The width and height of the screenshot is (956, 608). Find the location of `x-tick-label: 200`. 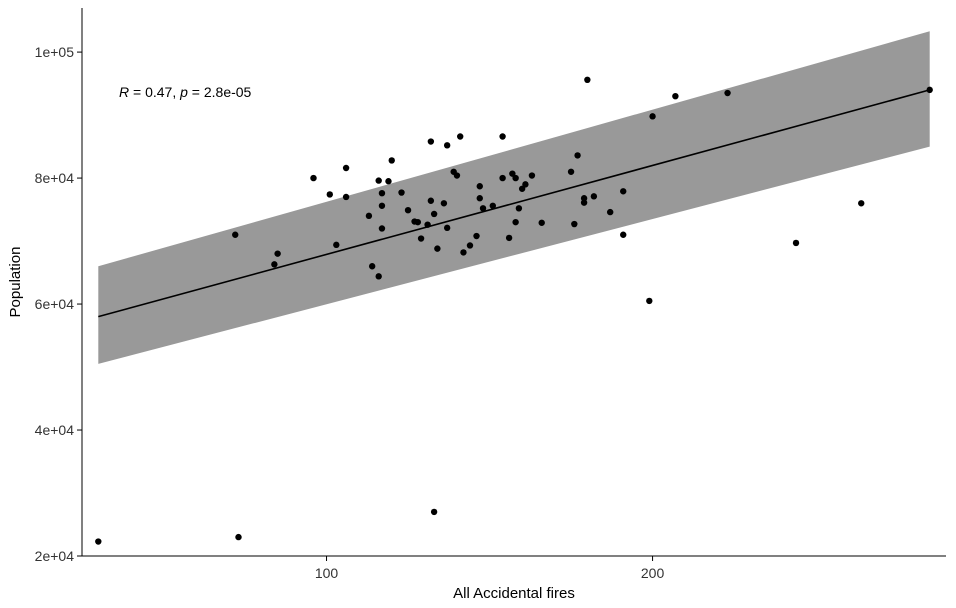

x-tick-label: 200 is located at coordinates (653, 573).